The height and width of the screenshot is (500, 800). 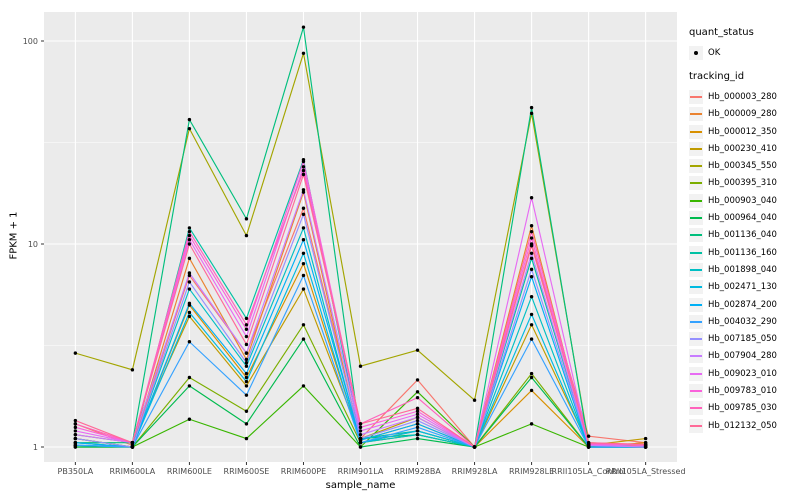 What do you see at coordinates (742, 304) in the screenshot?
I see `legend-item-label: Hb_002874_200` at bounding box center [742, 304].